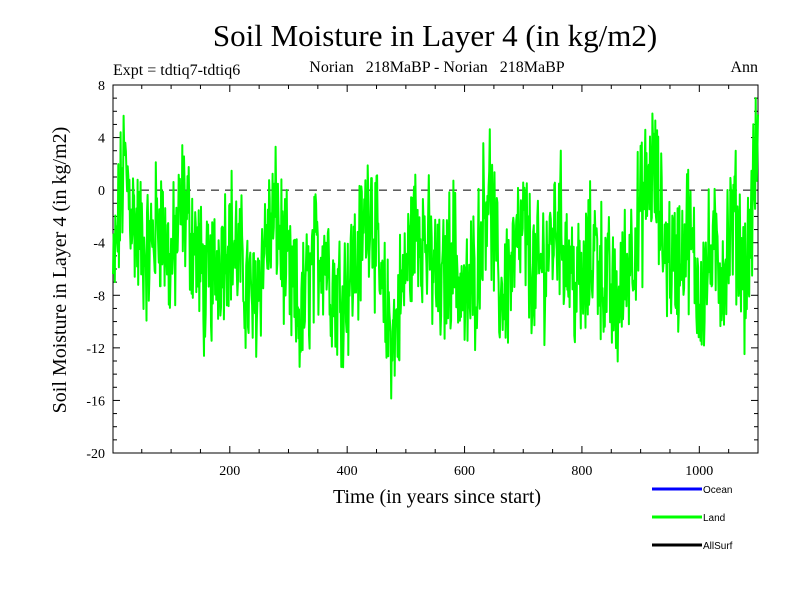 This screenshot has width=800, height=600. I want to click on y-tick-label: 8, so click(101, 86).